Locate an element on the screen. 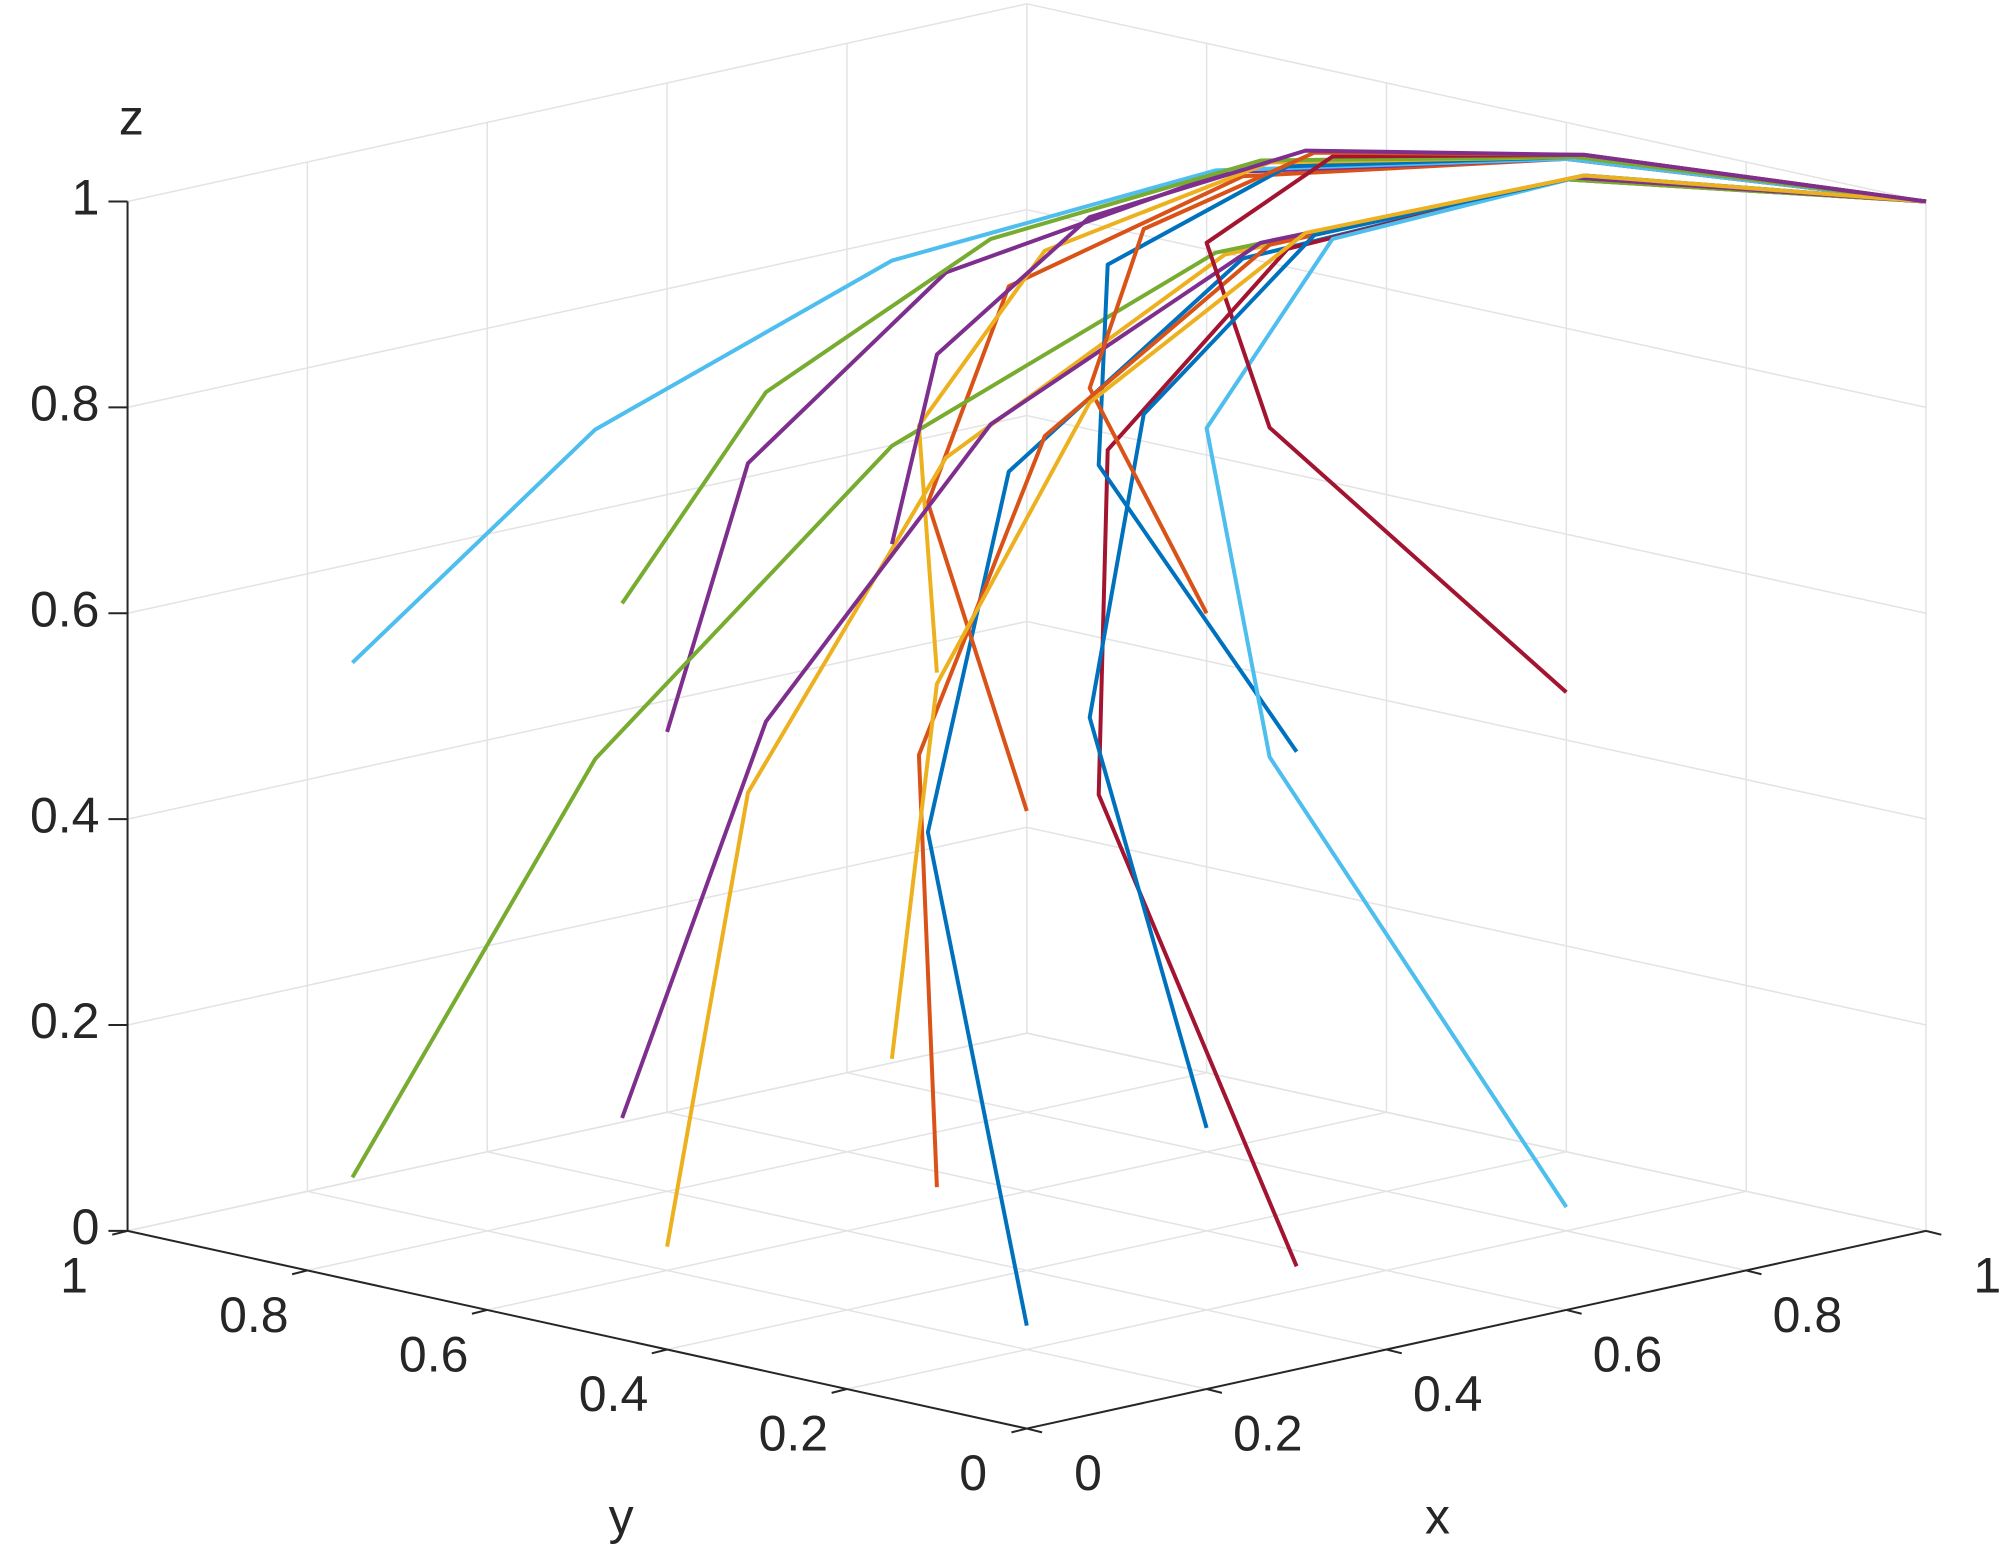 The width and height of the screenshot is (2000, 1561). x-tick-label: 0.6 is located at coordinates (1628, 1355).